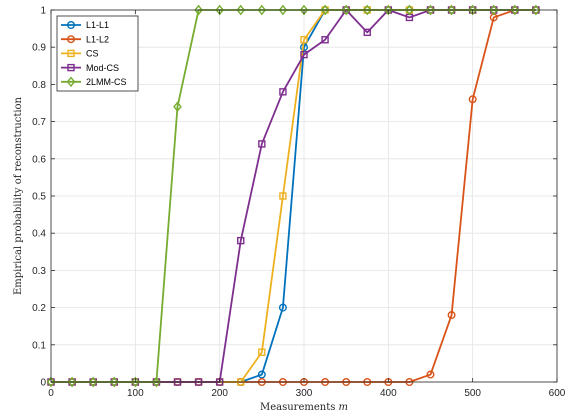 The height and width of the screenshot is (416, 577). What do you see at coordinates (472, 393) in the screenshot?
I see `x-tick-label: 500` at bounding box center [472, 393].